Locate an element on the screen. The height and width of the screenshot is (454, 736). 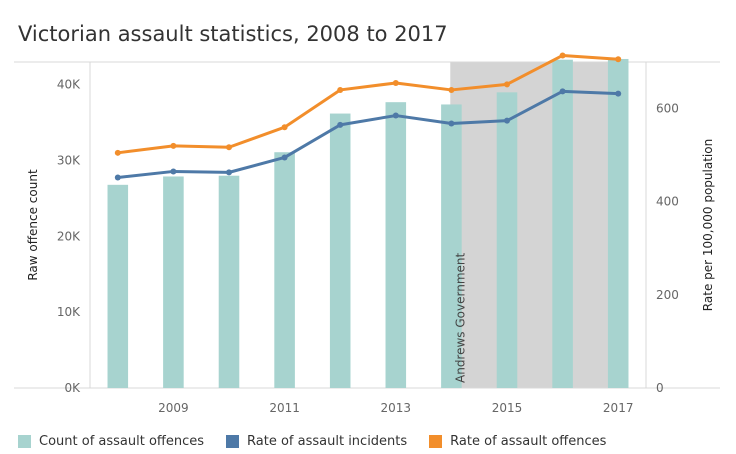
x-tick-label: 2017 is located at coordinates (618, 408).